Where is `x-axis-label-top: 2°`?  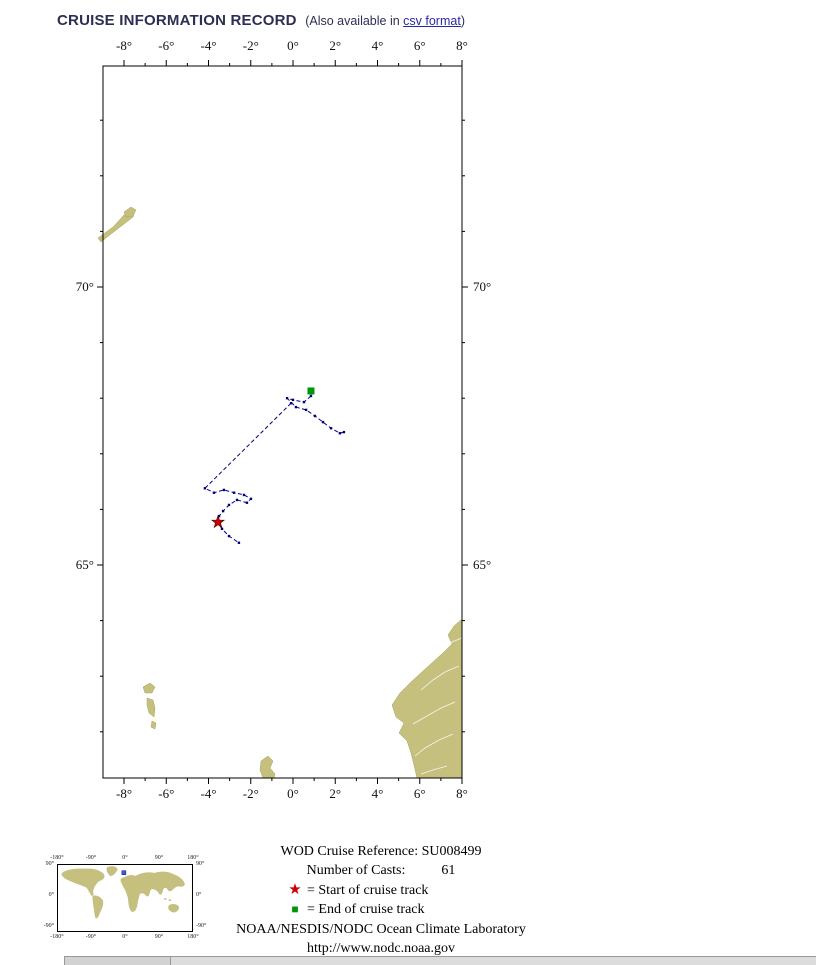 x-axis-label-top: 2° is located at coordinates (335, 45).